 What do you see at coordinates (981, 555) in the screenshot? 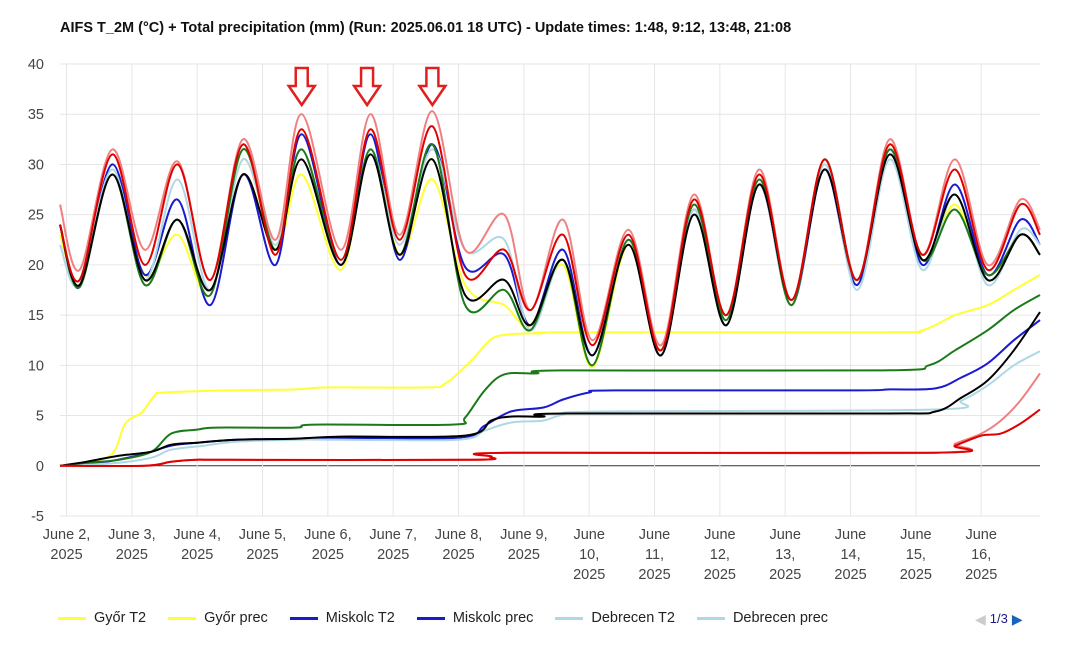
I see `x-tick-label: 16,` at bounding box center [981, 555].